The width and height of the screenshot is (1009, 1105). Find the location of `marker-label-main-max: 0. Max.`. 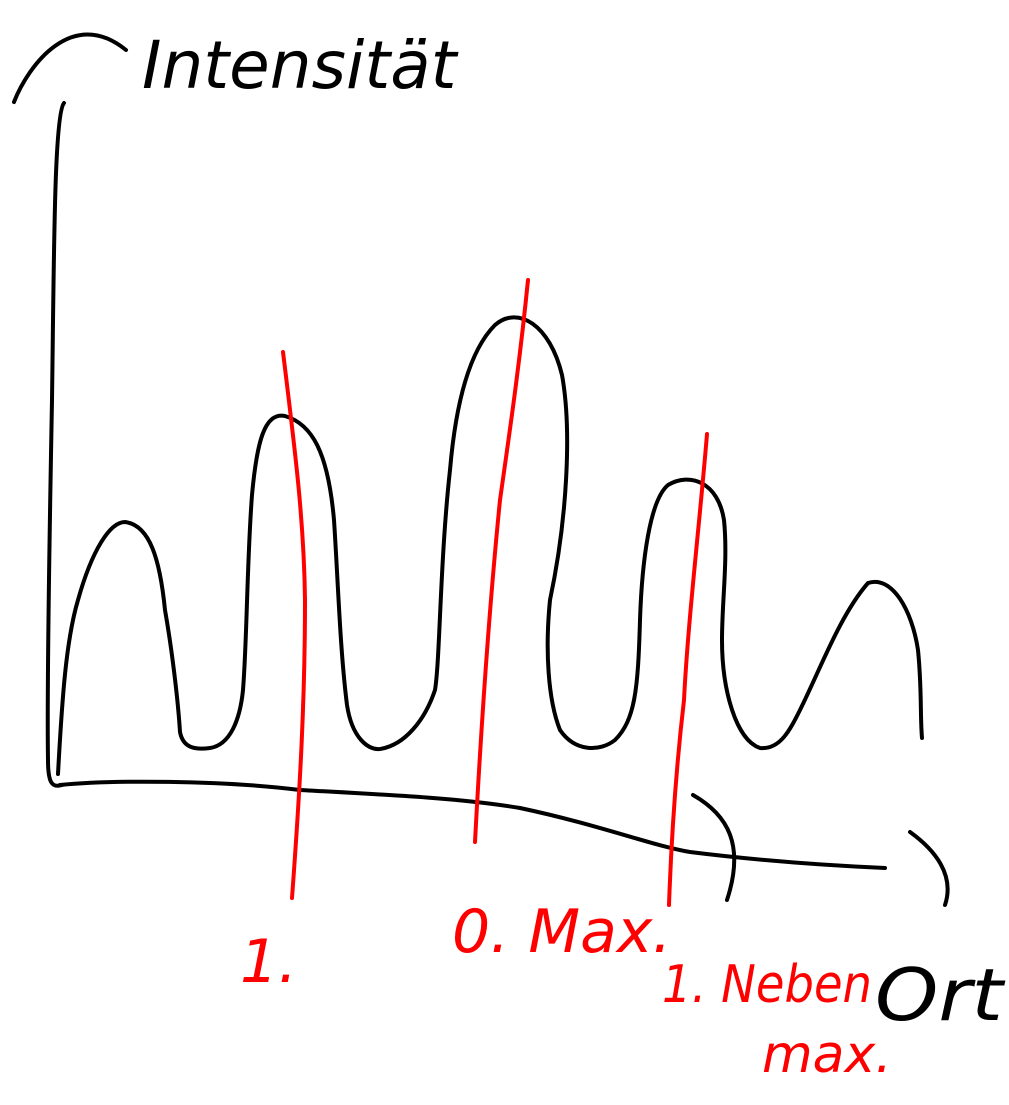

marker-label-main-max: 0. Max. is located at coordinates (561, 932).